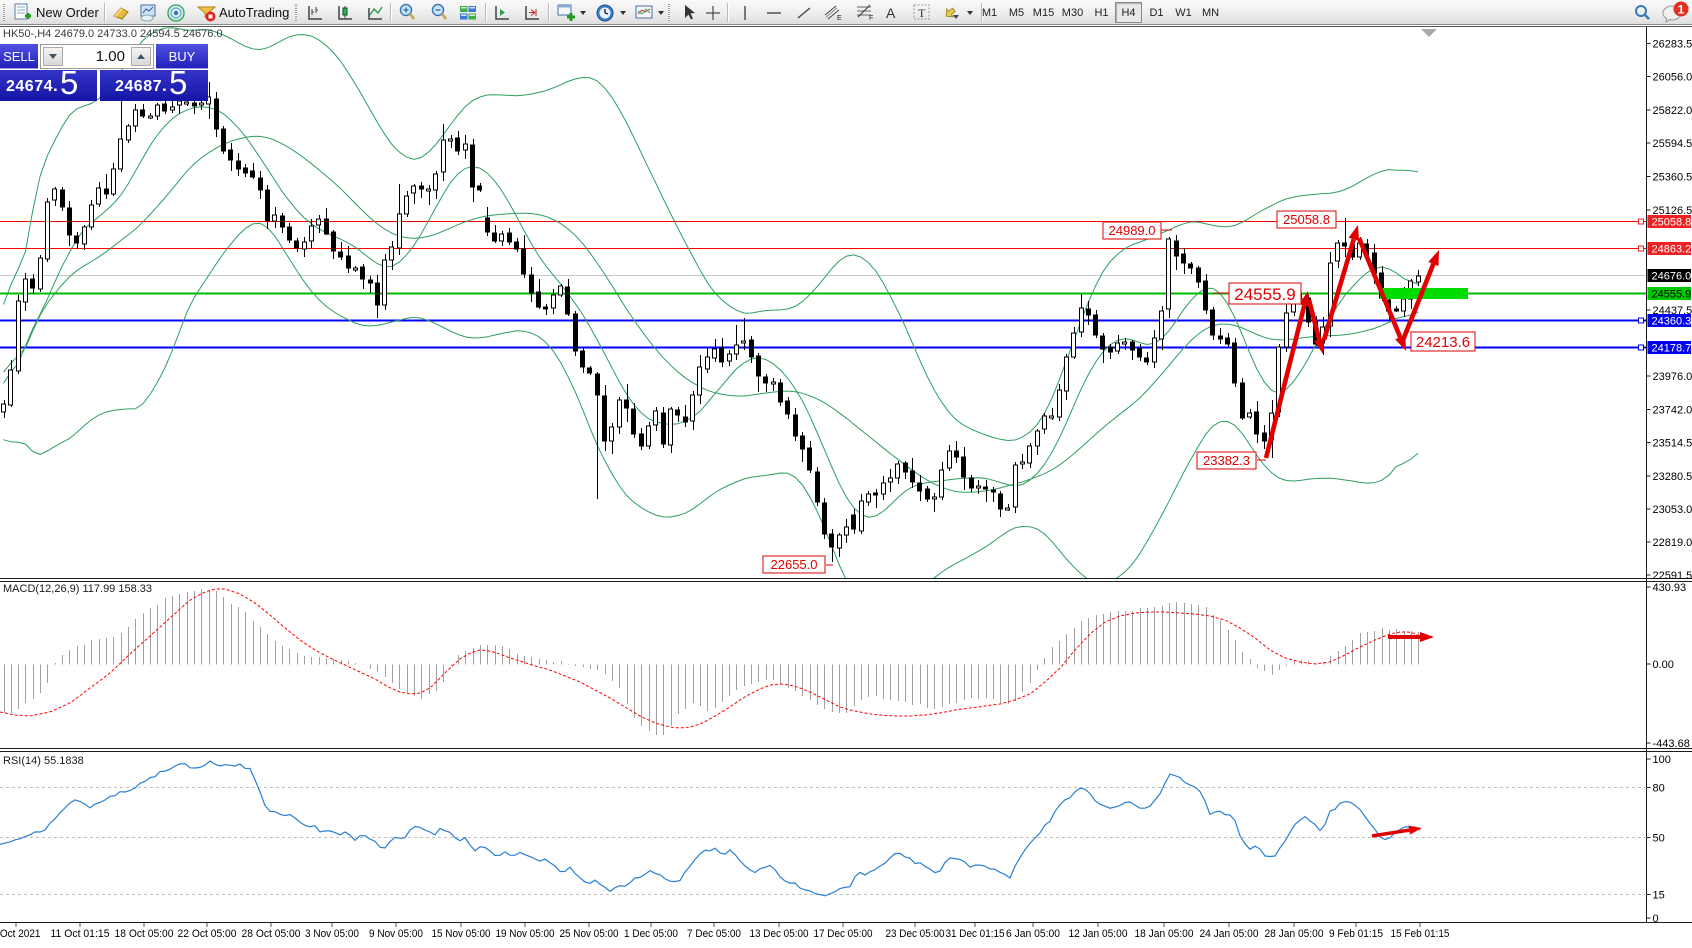 The image size is (1692, 948). What do you see at coordinates (779, 934) in the screenshot?
I see `svg-text: 13 Dec 05:00` at bounding box center [779, 934].